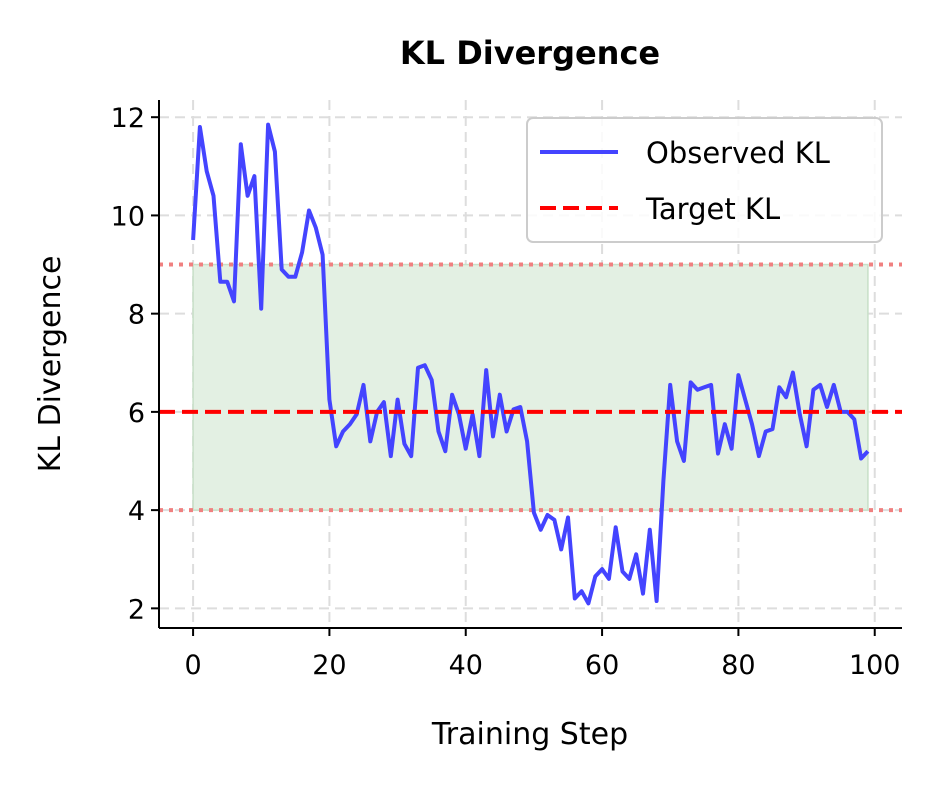 This screenshot has width=934, height=788. What do you see at coordinates (136, 413) in the screenshot?
I see `y-tick-label: 6` at bounding box center [136, 413].